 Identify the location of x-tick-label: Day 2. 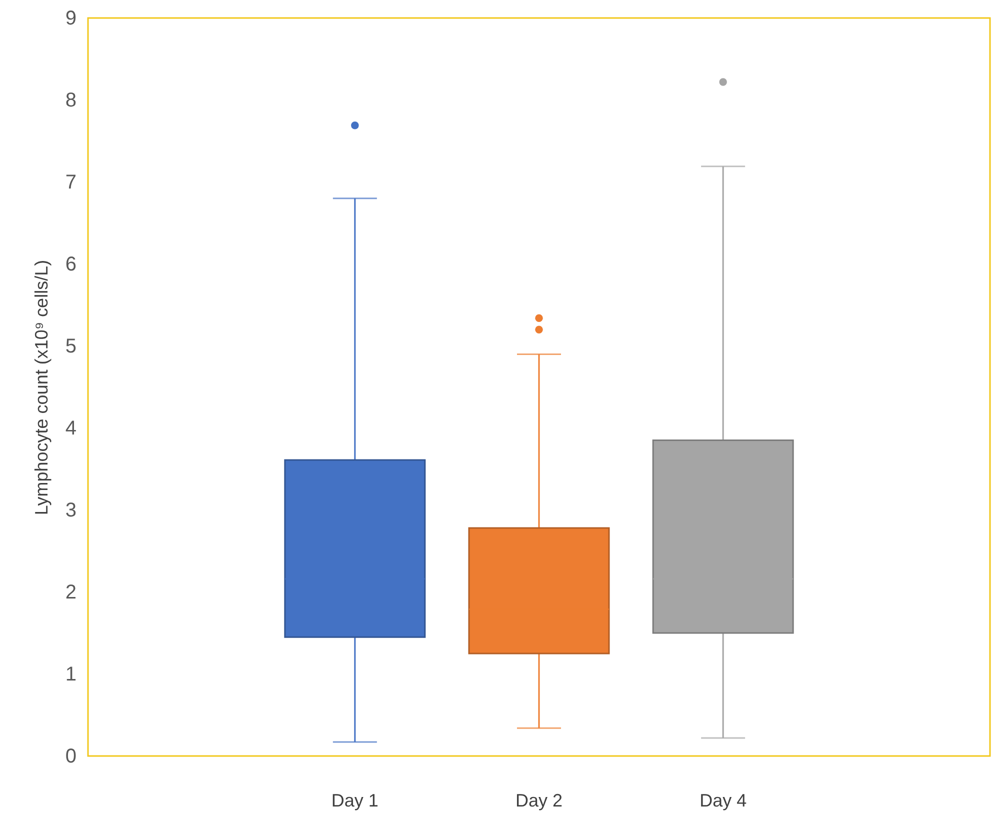
(539, 800).